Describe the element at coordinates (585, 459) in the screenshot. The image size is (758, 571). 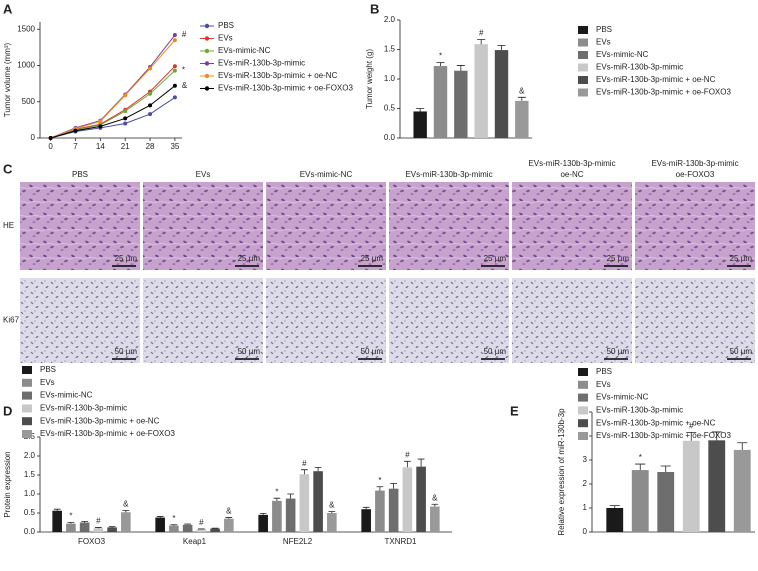
I see `y-tick-label: 3` at that location.